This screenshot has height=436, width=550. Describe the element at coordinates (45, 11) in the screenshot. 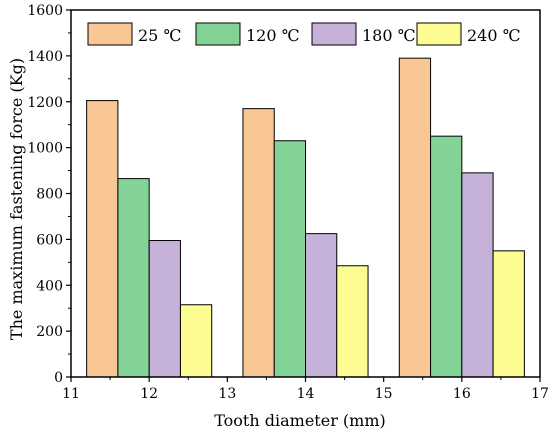

I see `y-tick-label-1600: 1600` at that location.